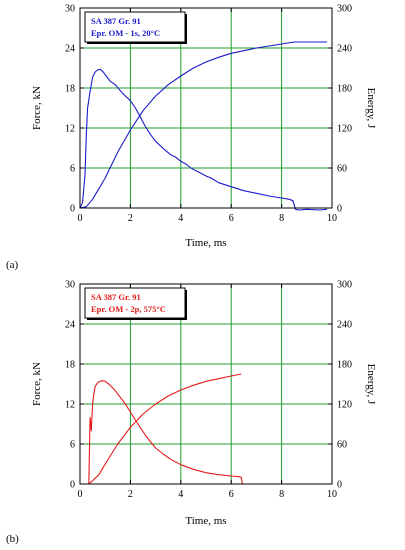 This screenshot has height=550, width=405. I want to click on energy-curve, so click(165, 429).